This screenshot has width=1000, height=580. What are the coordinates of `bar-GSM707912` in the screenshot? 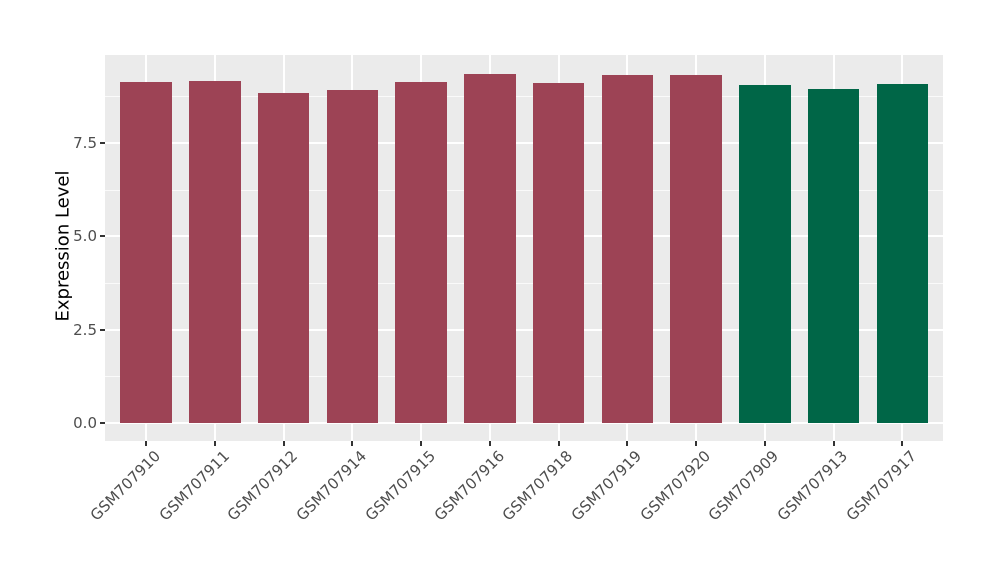 It's located at (283, 258).